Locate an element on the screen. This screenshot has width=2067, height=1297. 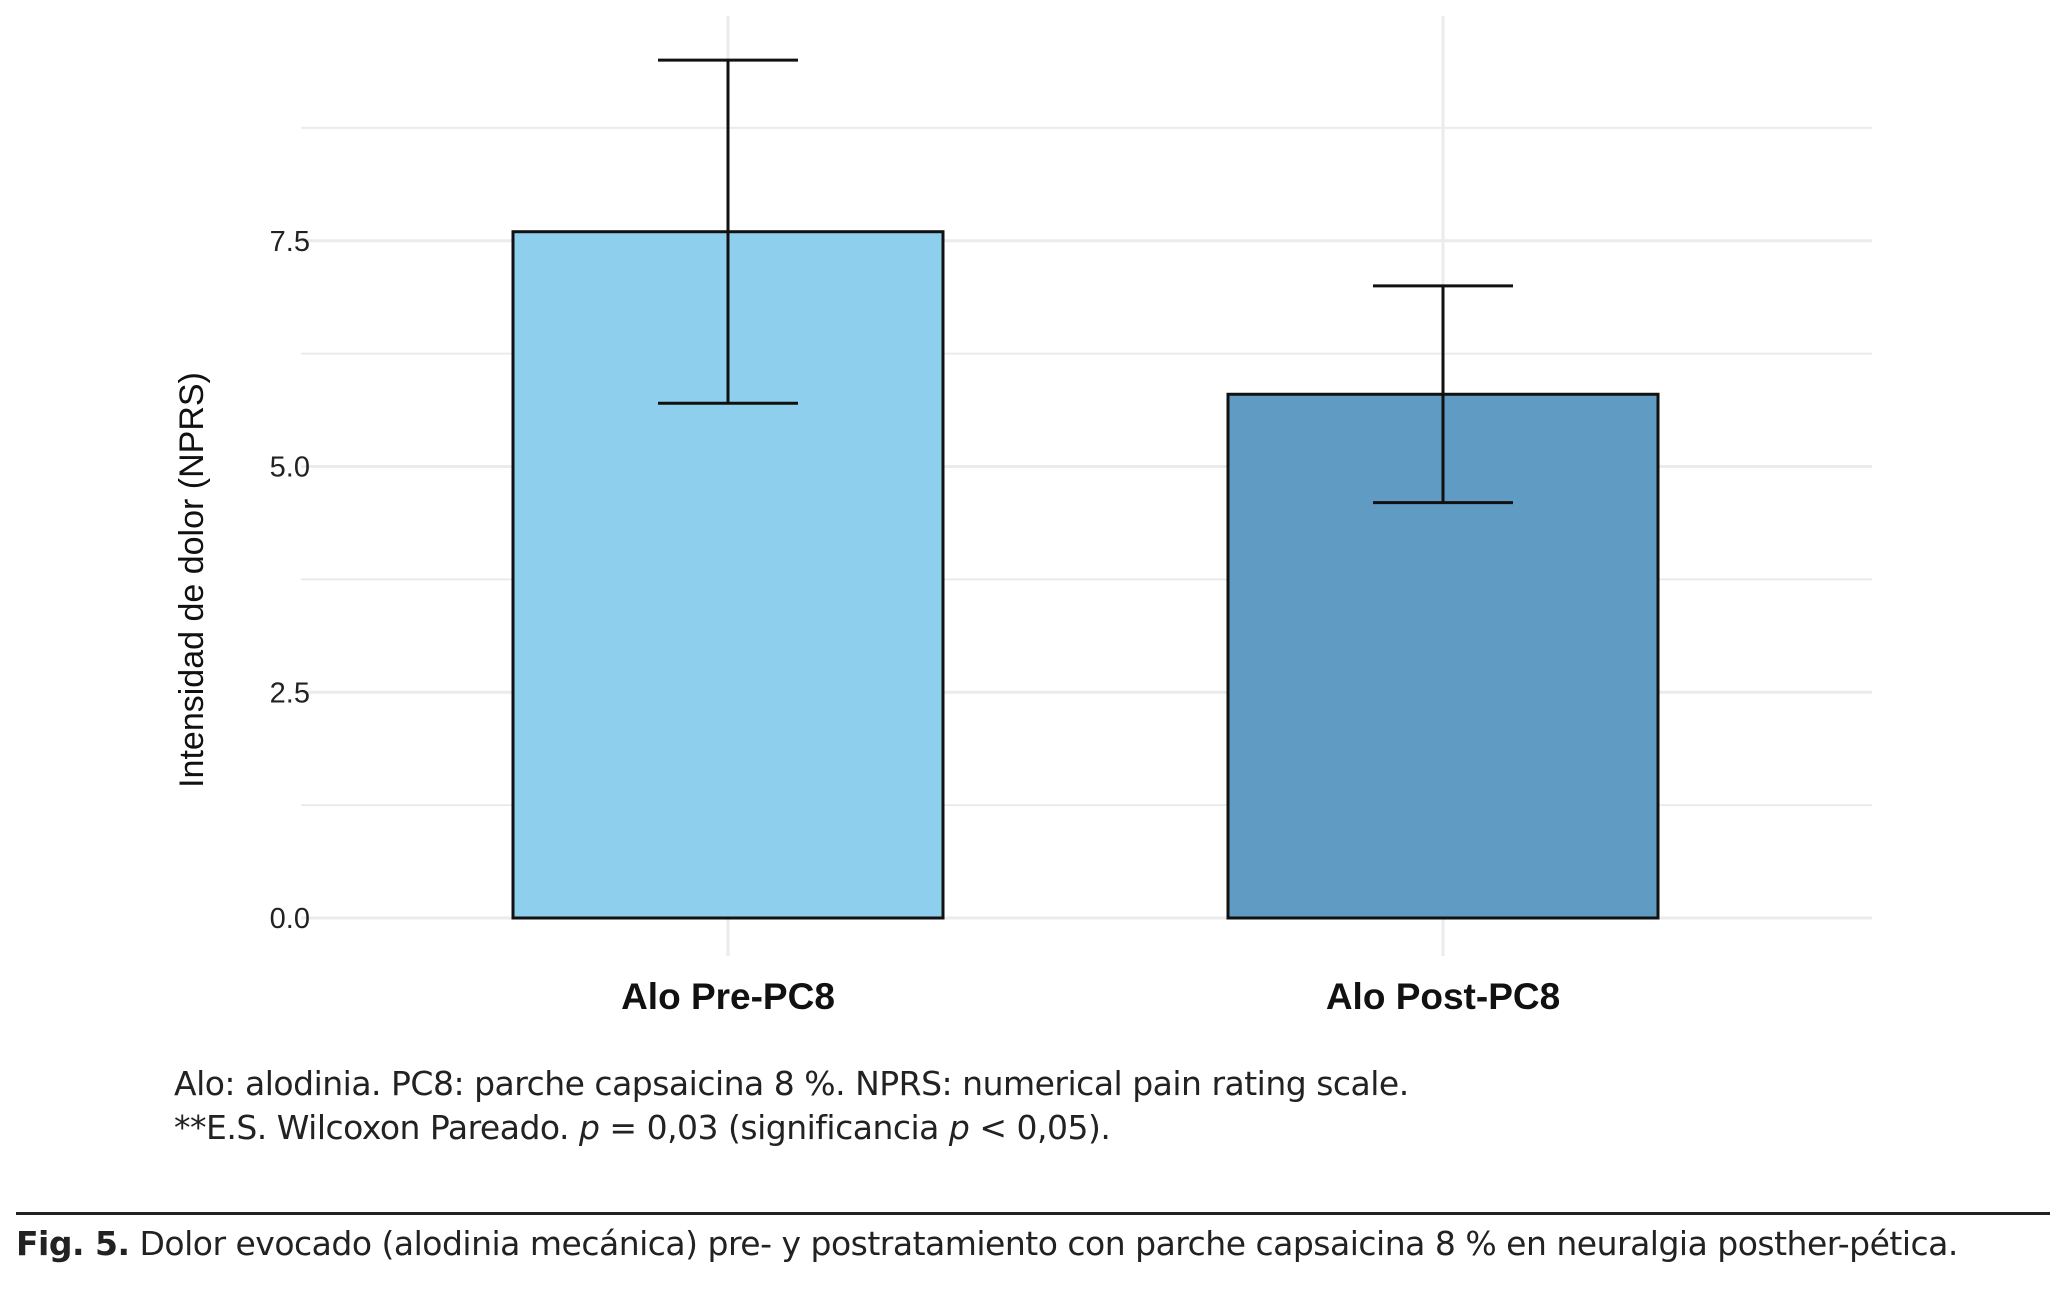
stats-prefix: **E.S. Wilcoxon Pareado. is located at coordinates (376, 1127).